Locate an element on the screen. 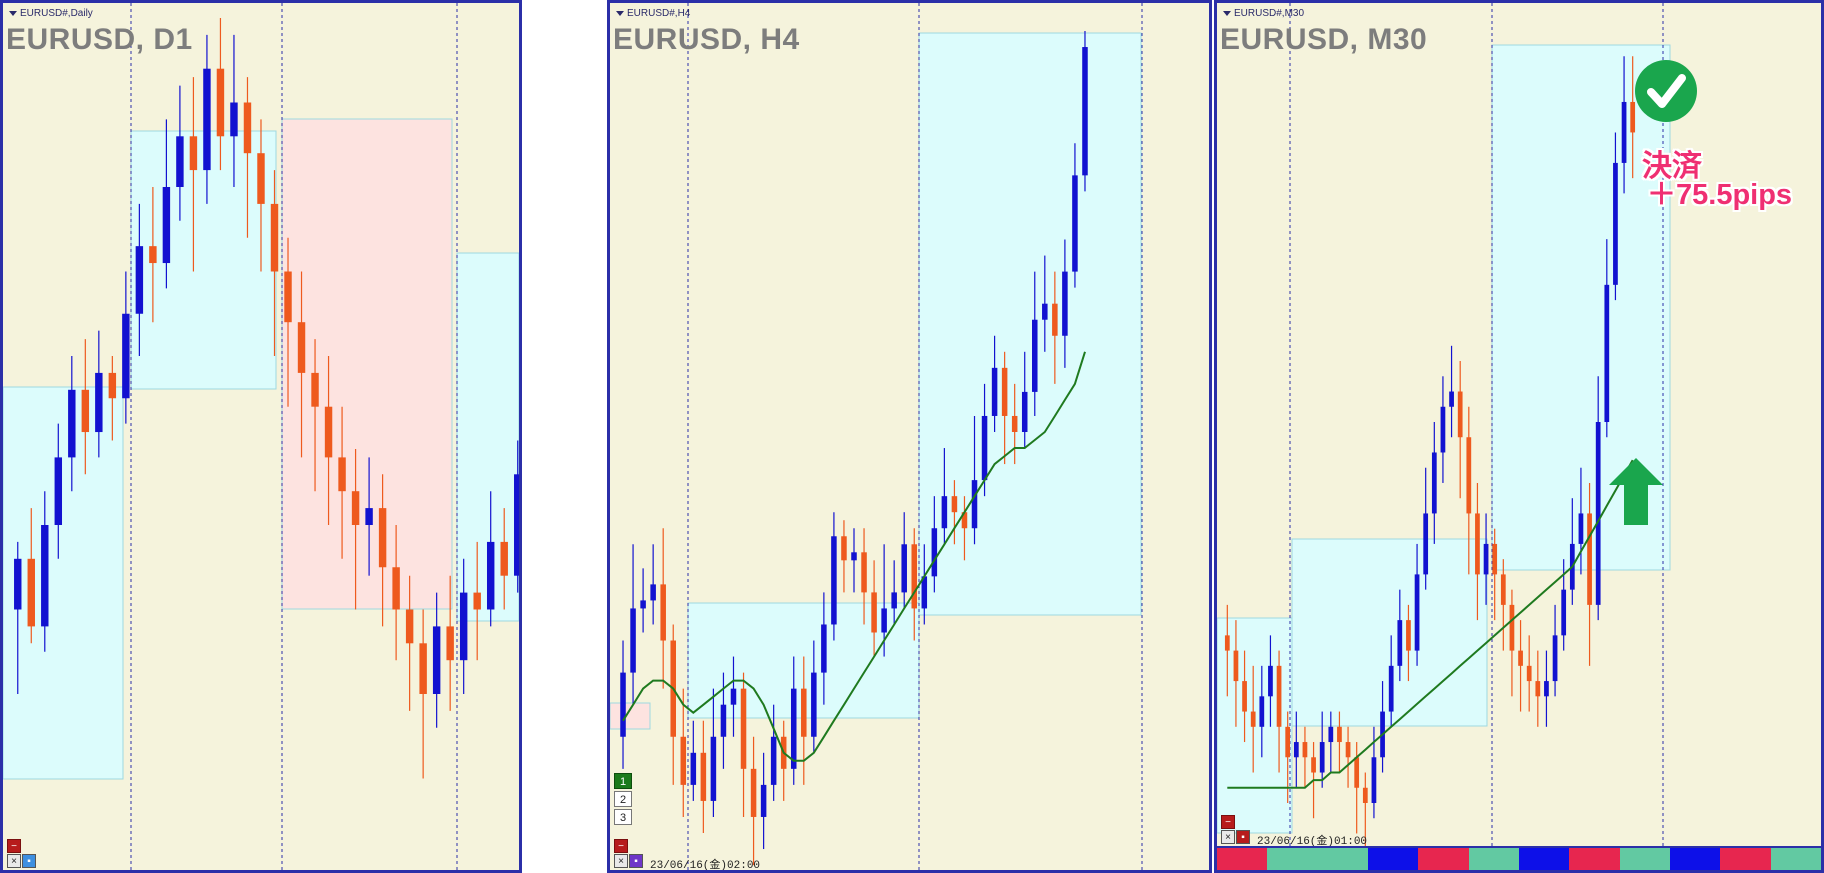  symbol-label: EURUSD#,Daily is located at coordinates (56, 13).